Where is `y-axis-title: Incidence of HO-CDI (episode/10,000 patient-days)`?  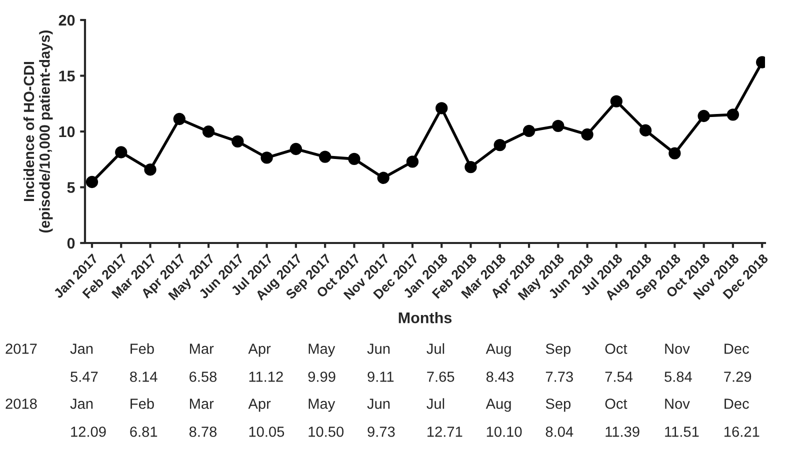 y-axis-title: Incidence of HO-CDI (episode/10,000 patient-days) is located at coordinates (38, 131).